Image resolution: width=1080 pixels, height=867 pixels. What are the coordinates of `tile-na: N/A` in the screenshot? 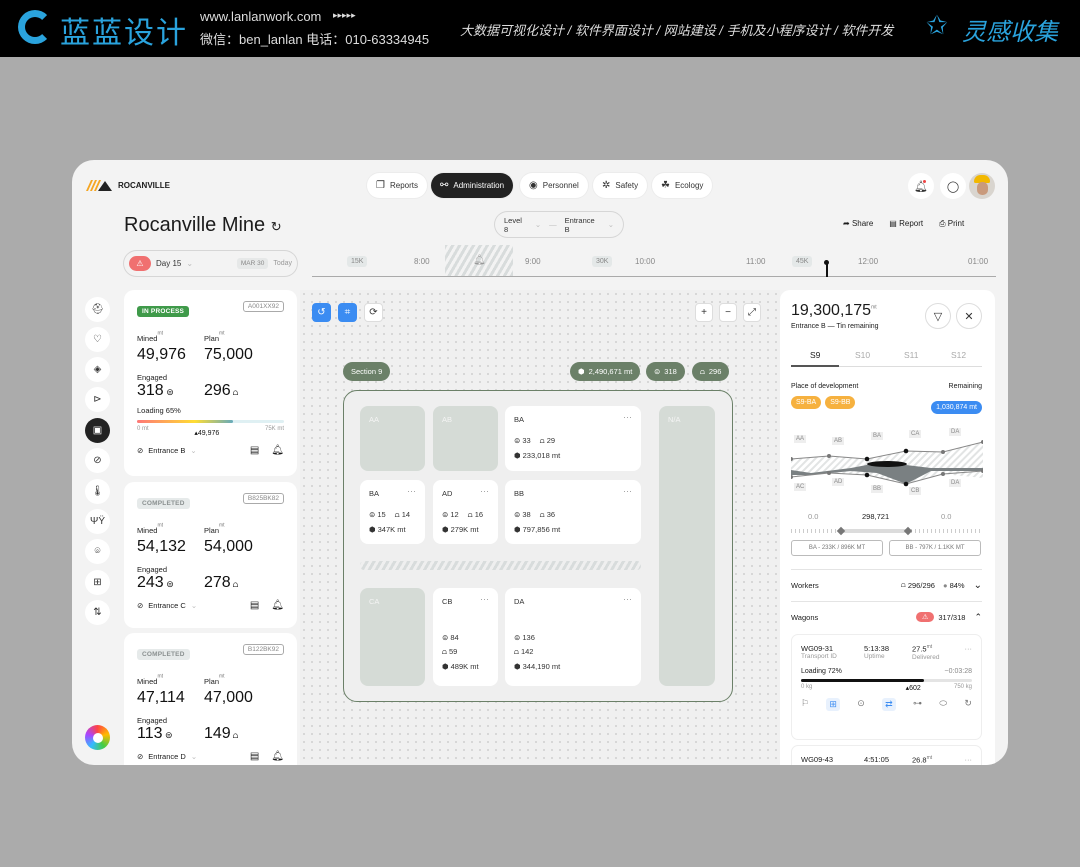 It's located at (687, 546).